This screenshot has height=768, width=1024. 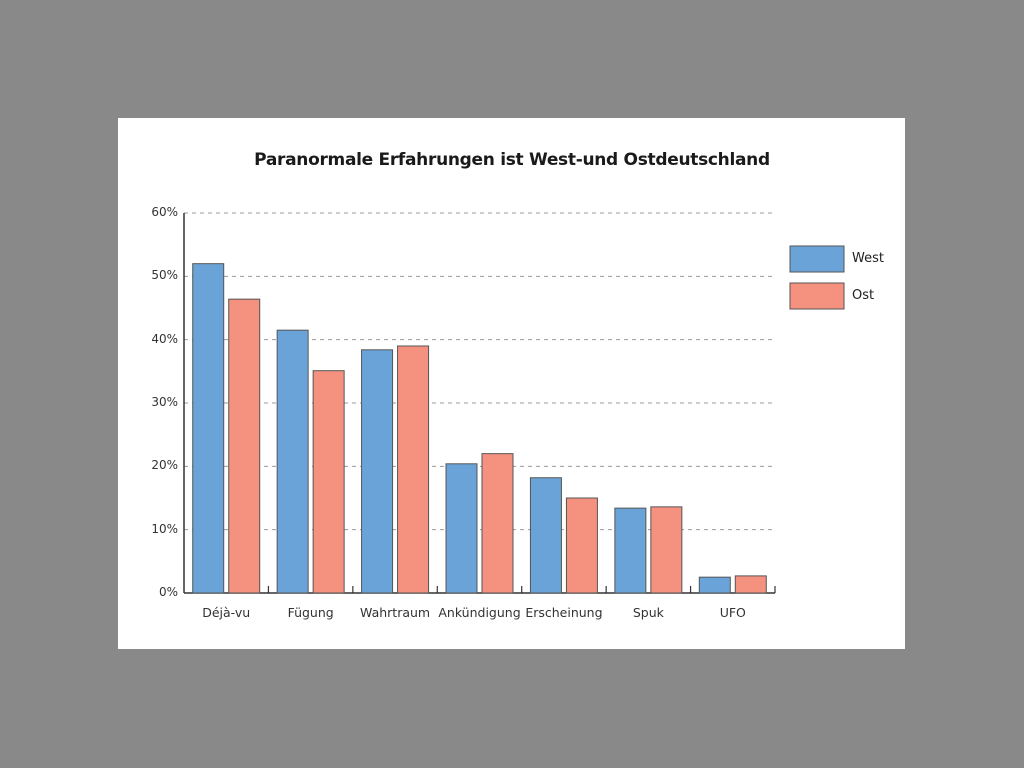 What do you see at coordinates (168, 592) in the screenshot?
I see `y-tick-label: 0%` at bounding box center [168, 592].